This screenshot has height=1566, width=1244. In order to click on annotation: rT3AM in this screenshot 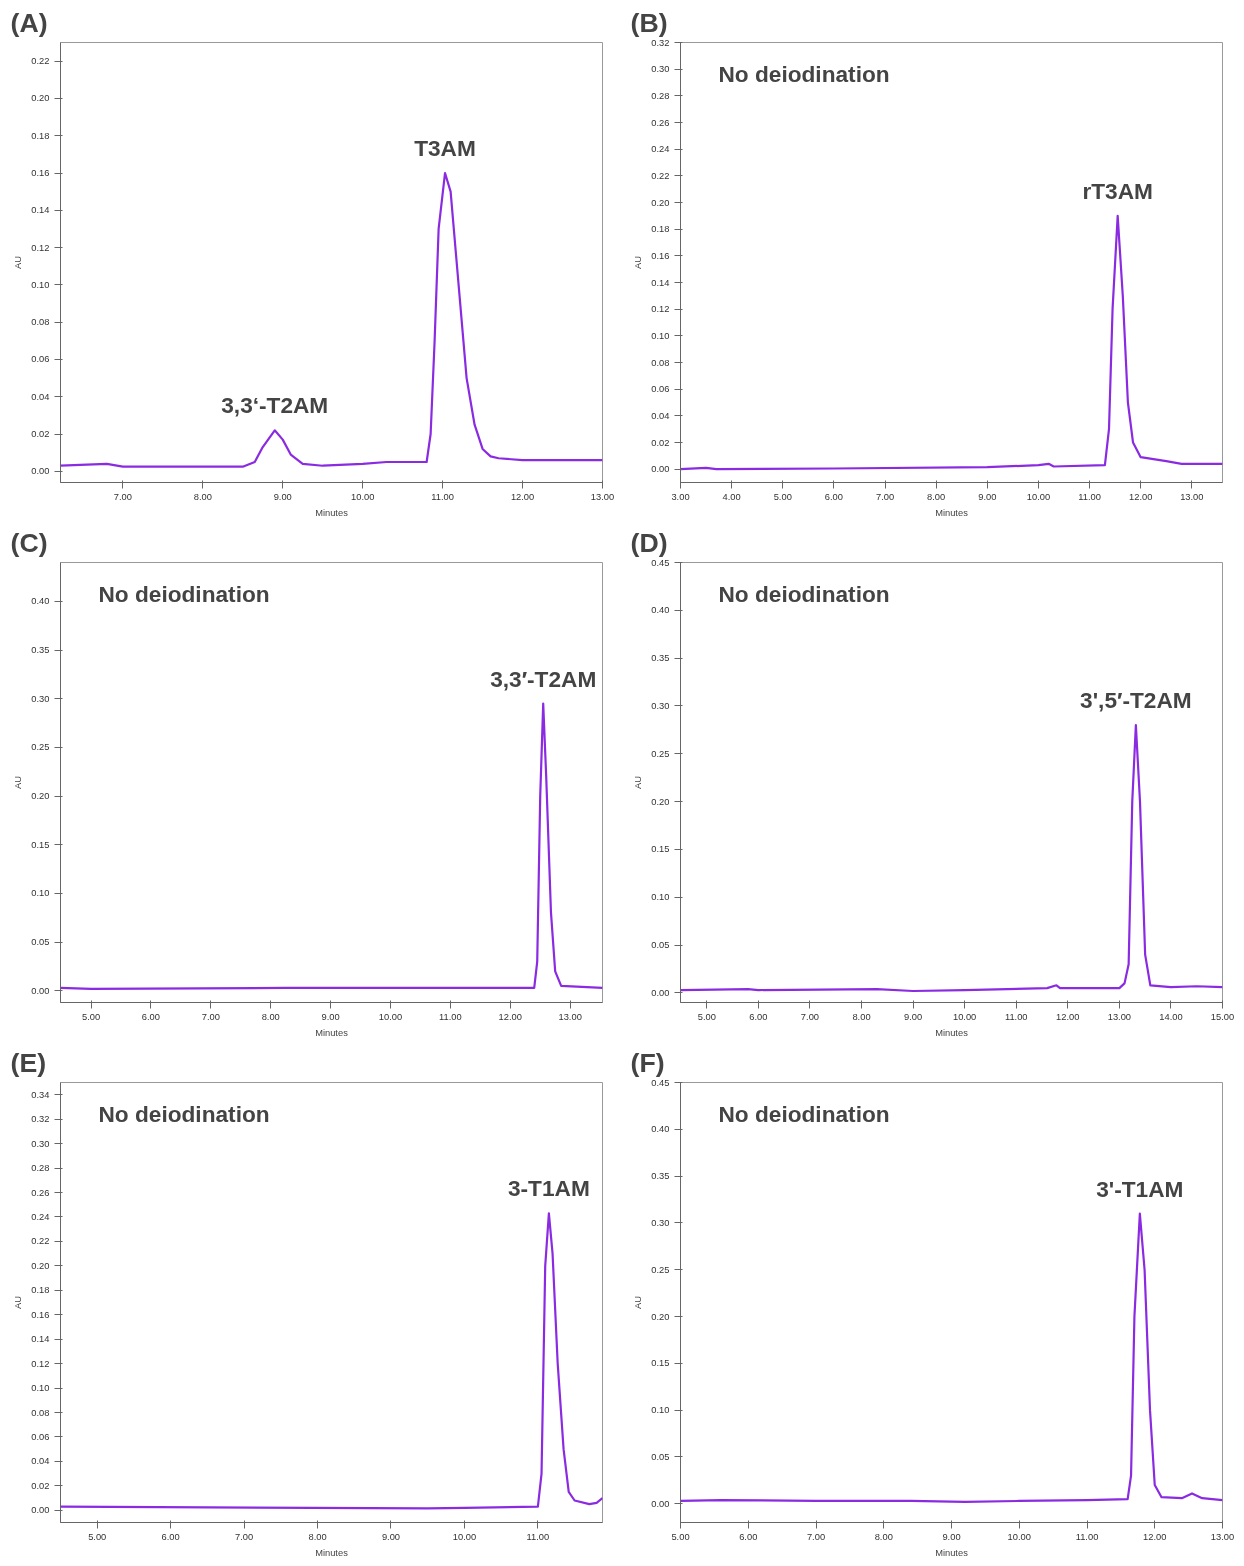, I will do `click(1117, 190)`.